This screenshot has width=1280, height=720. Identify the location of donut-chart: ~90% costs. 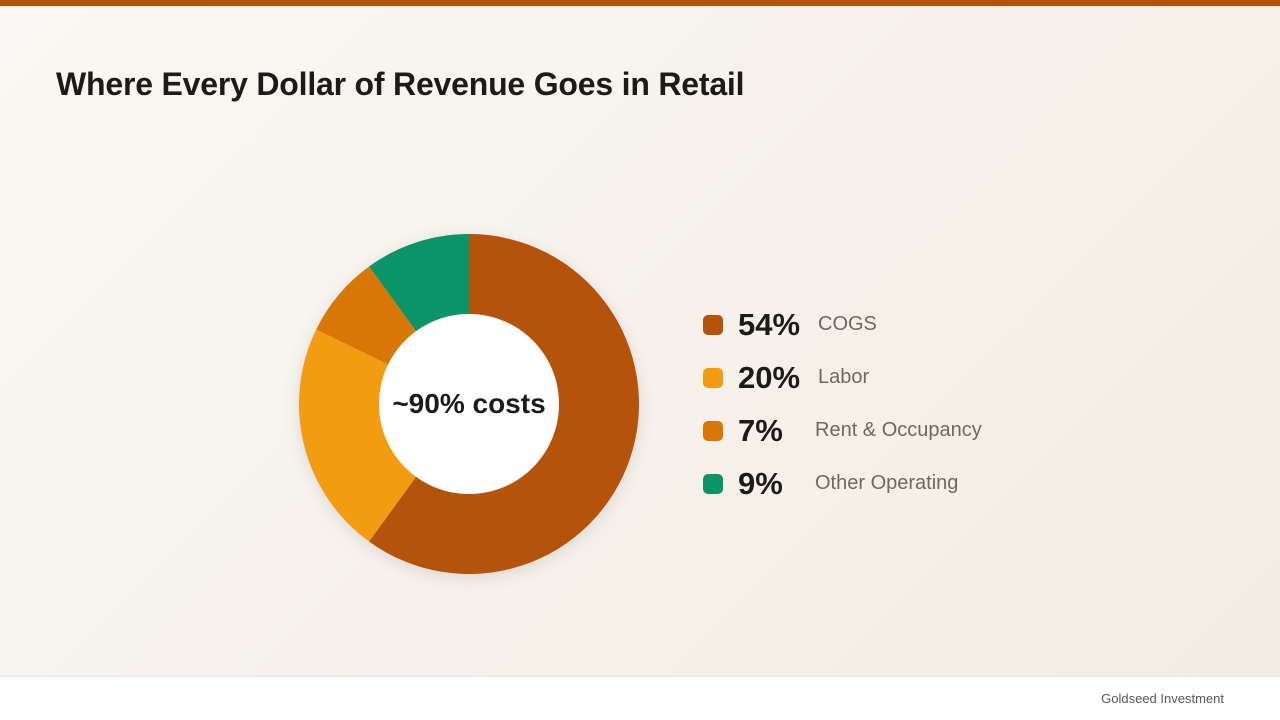
(469, 404).